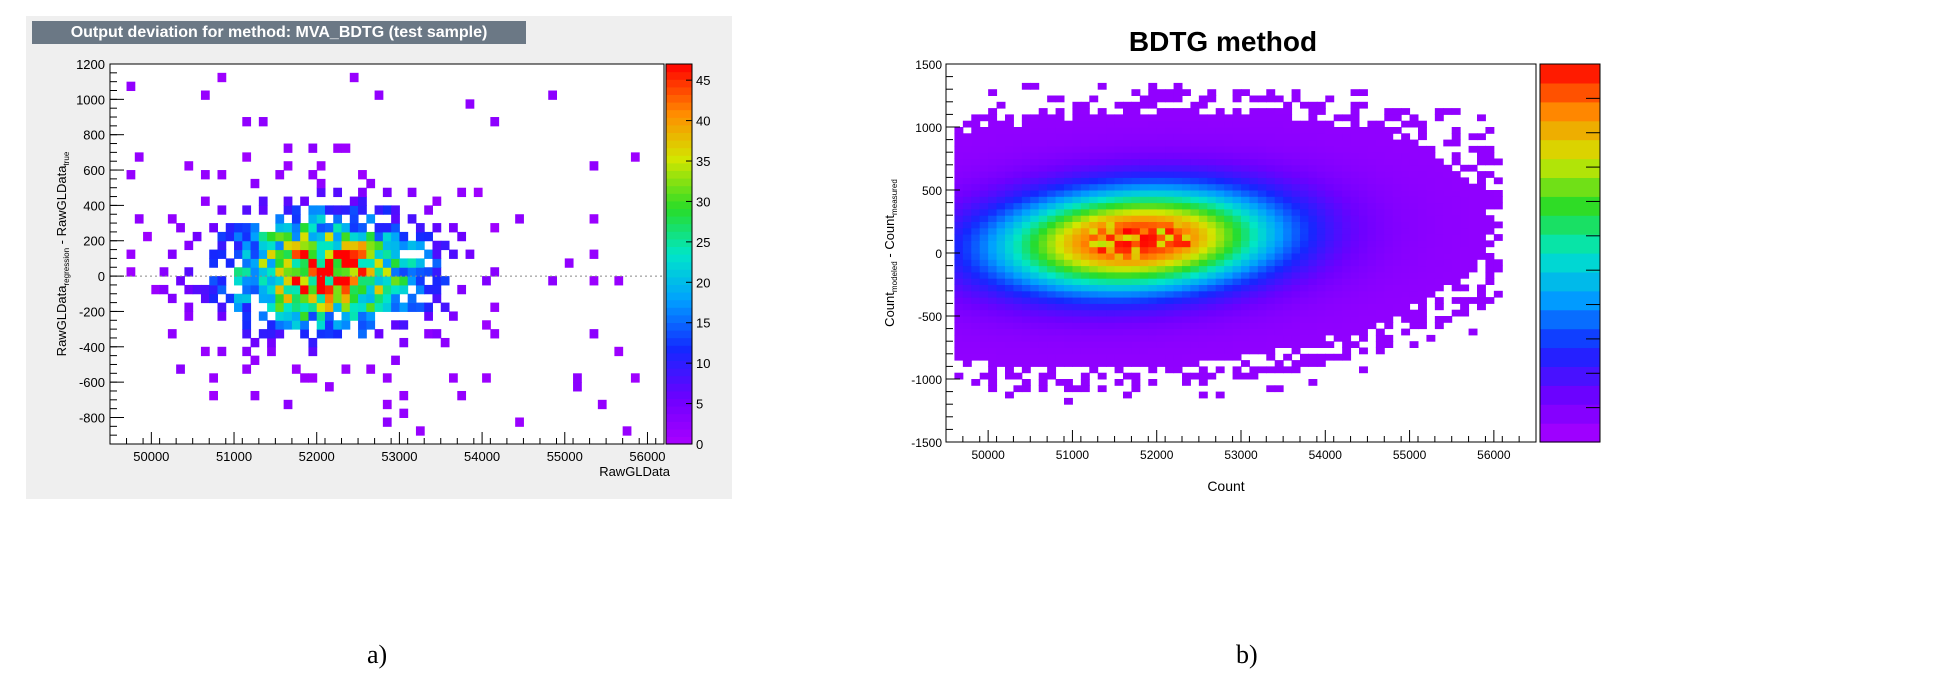  Describe the element at coordinates (94, 205) in the screenshot. I see `chart-a-ytick-label: 400` at that location.